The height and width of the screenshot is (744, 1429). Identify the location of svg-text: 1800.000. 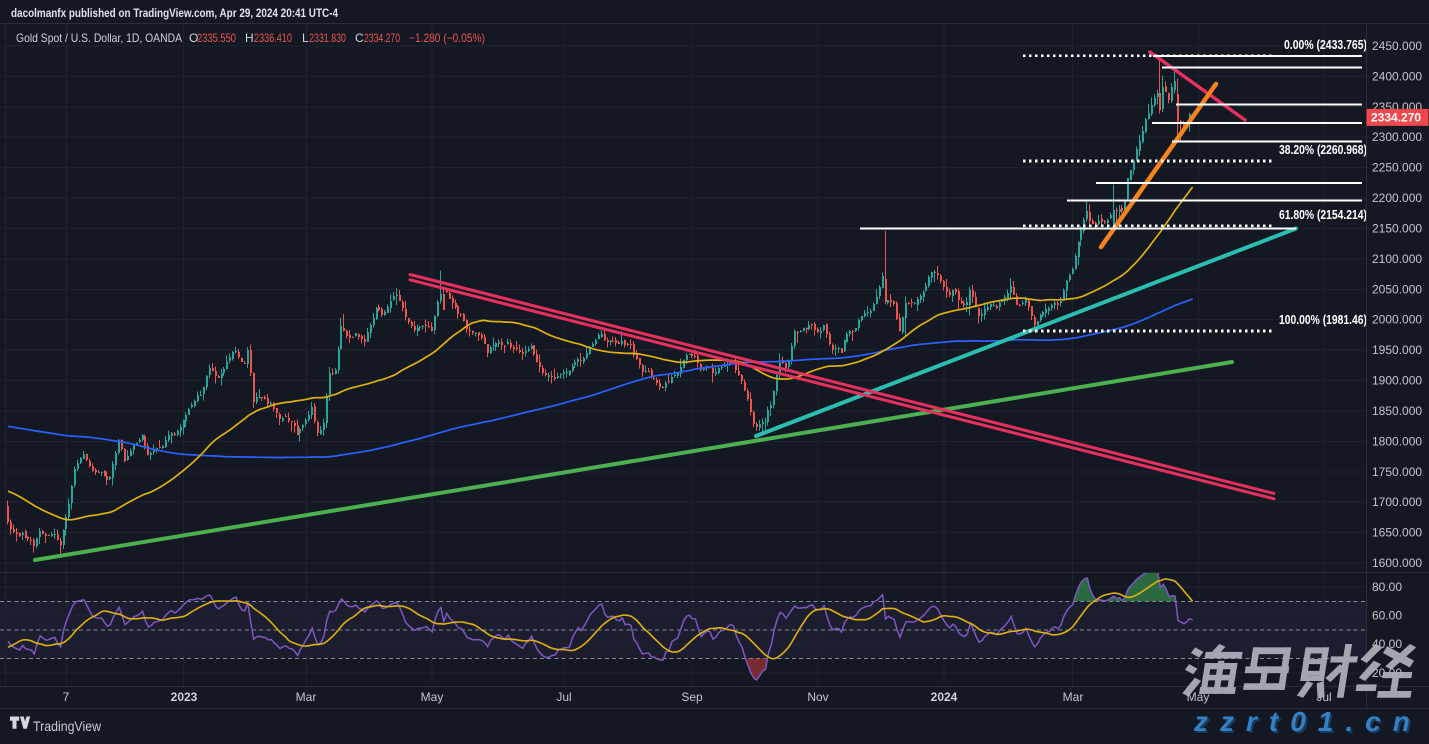
(1397, 441).